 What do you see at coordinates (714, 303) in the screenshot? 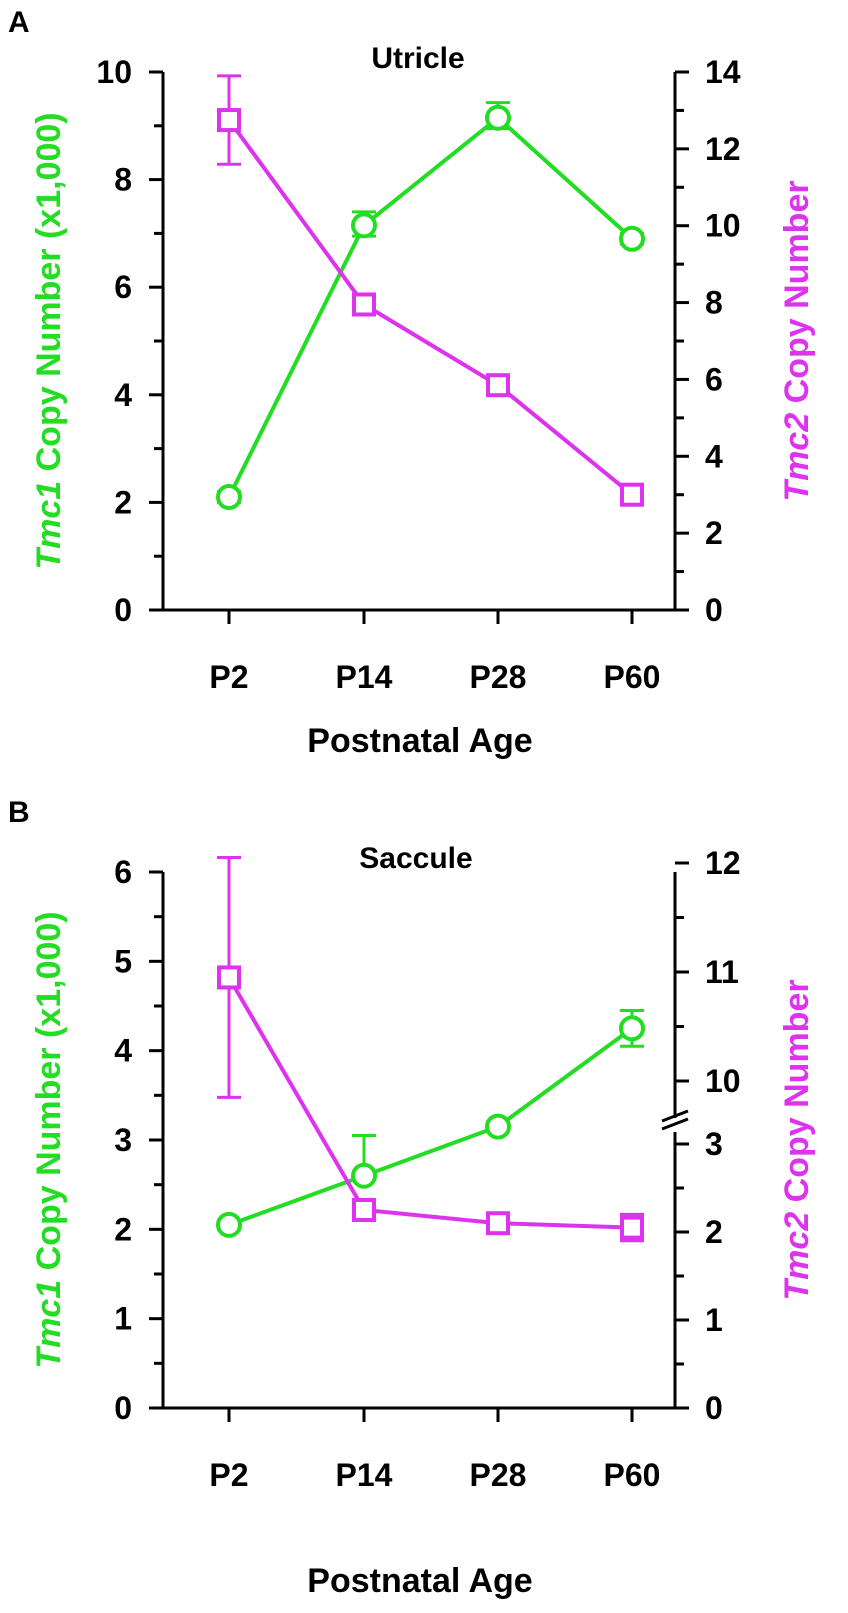
I see `panel-a-right-tick-label: 8` at bounding box center [714, 303].